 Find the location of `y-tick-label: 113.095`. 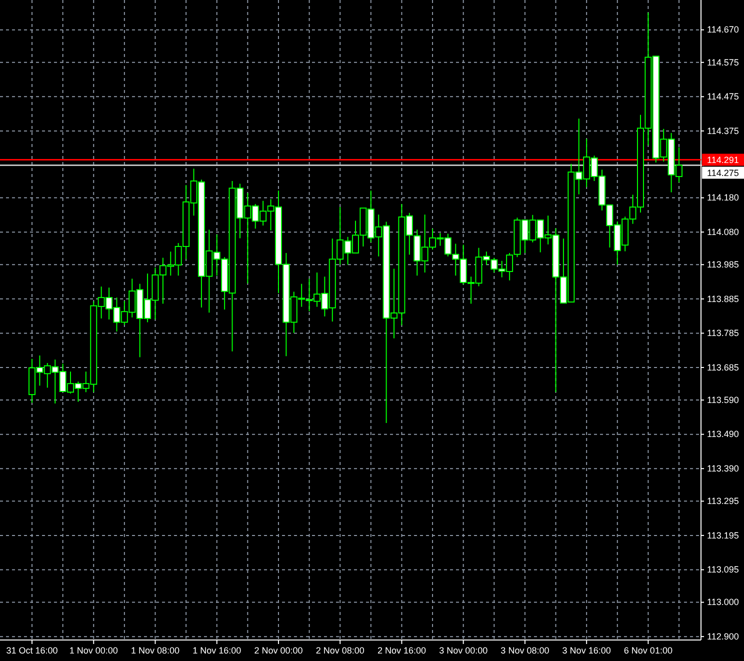

y-tick-label: 113.095 is located at coordinates (723, 569).